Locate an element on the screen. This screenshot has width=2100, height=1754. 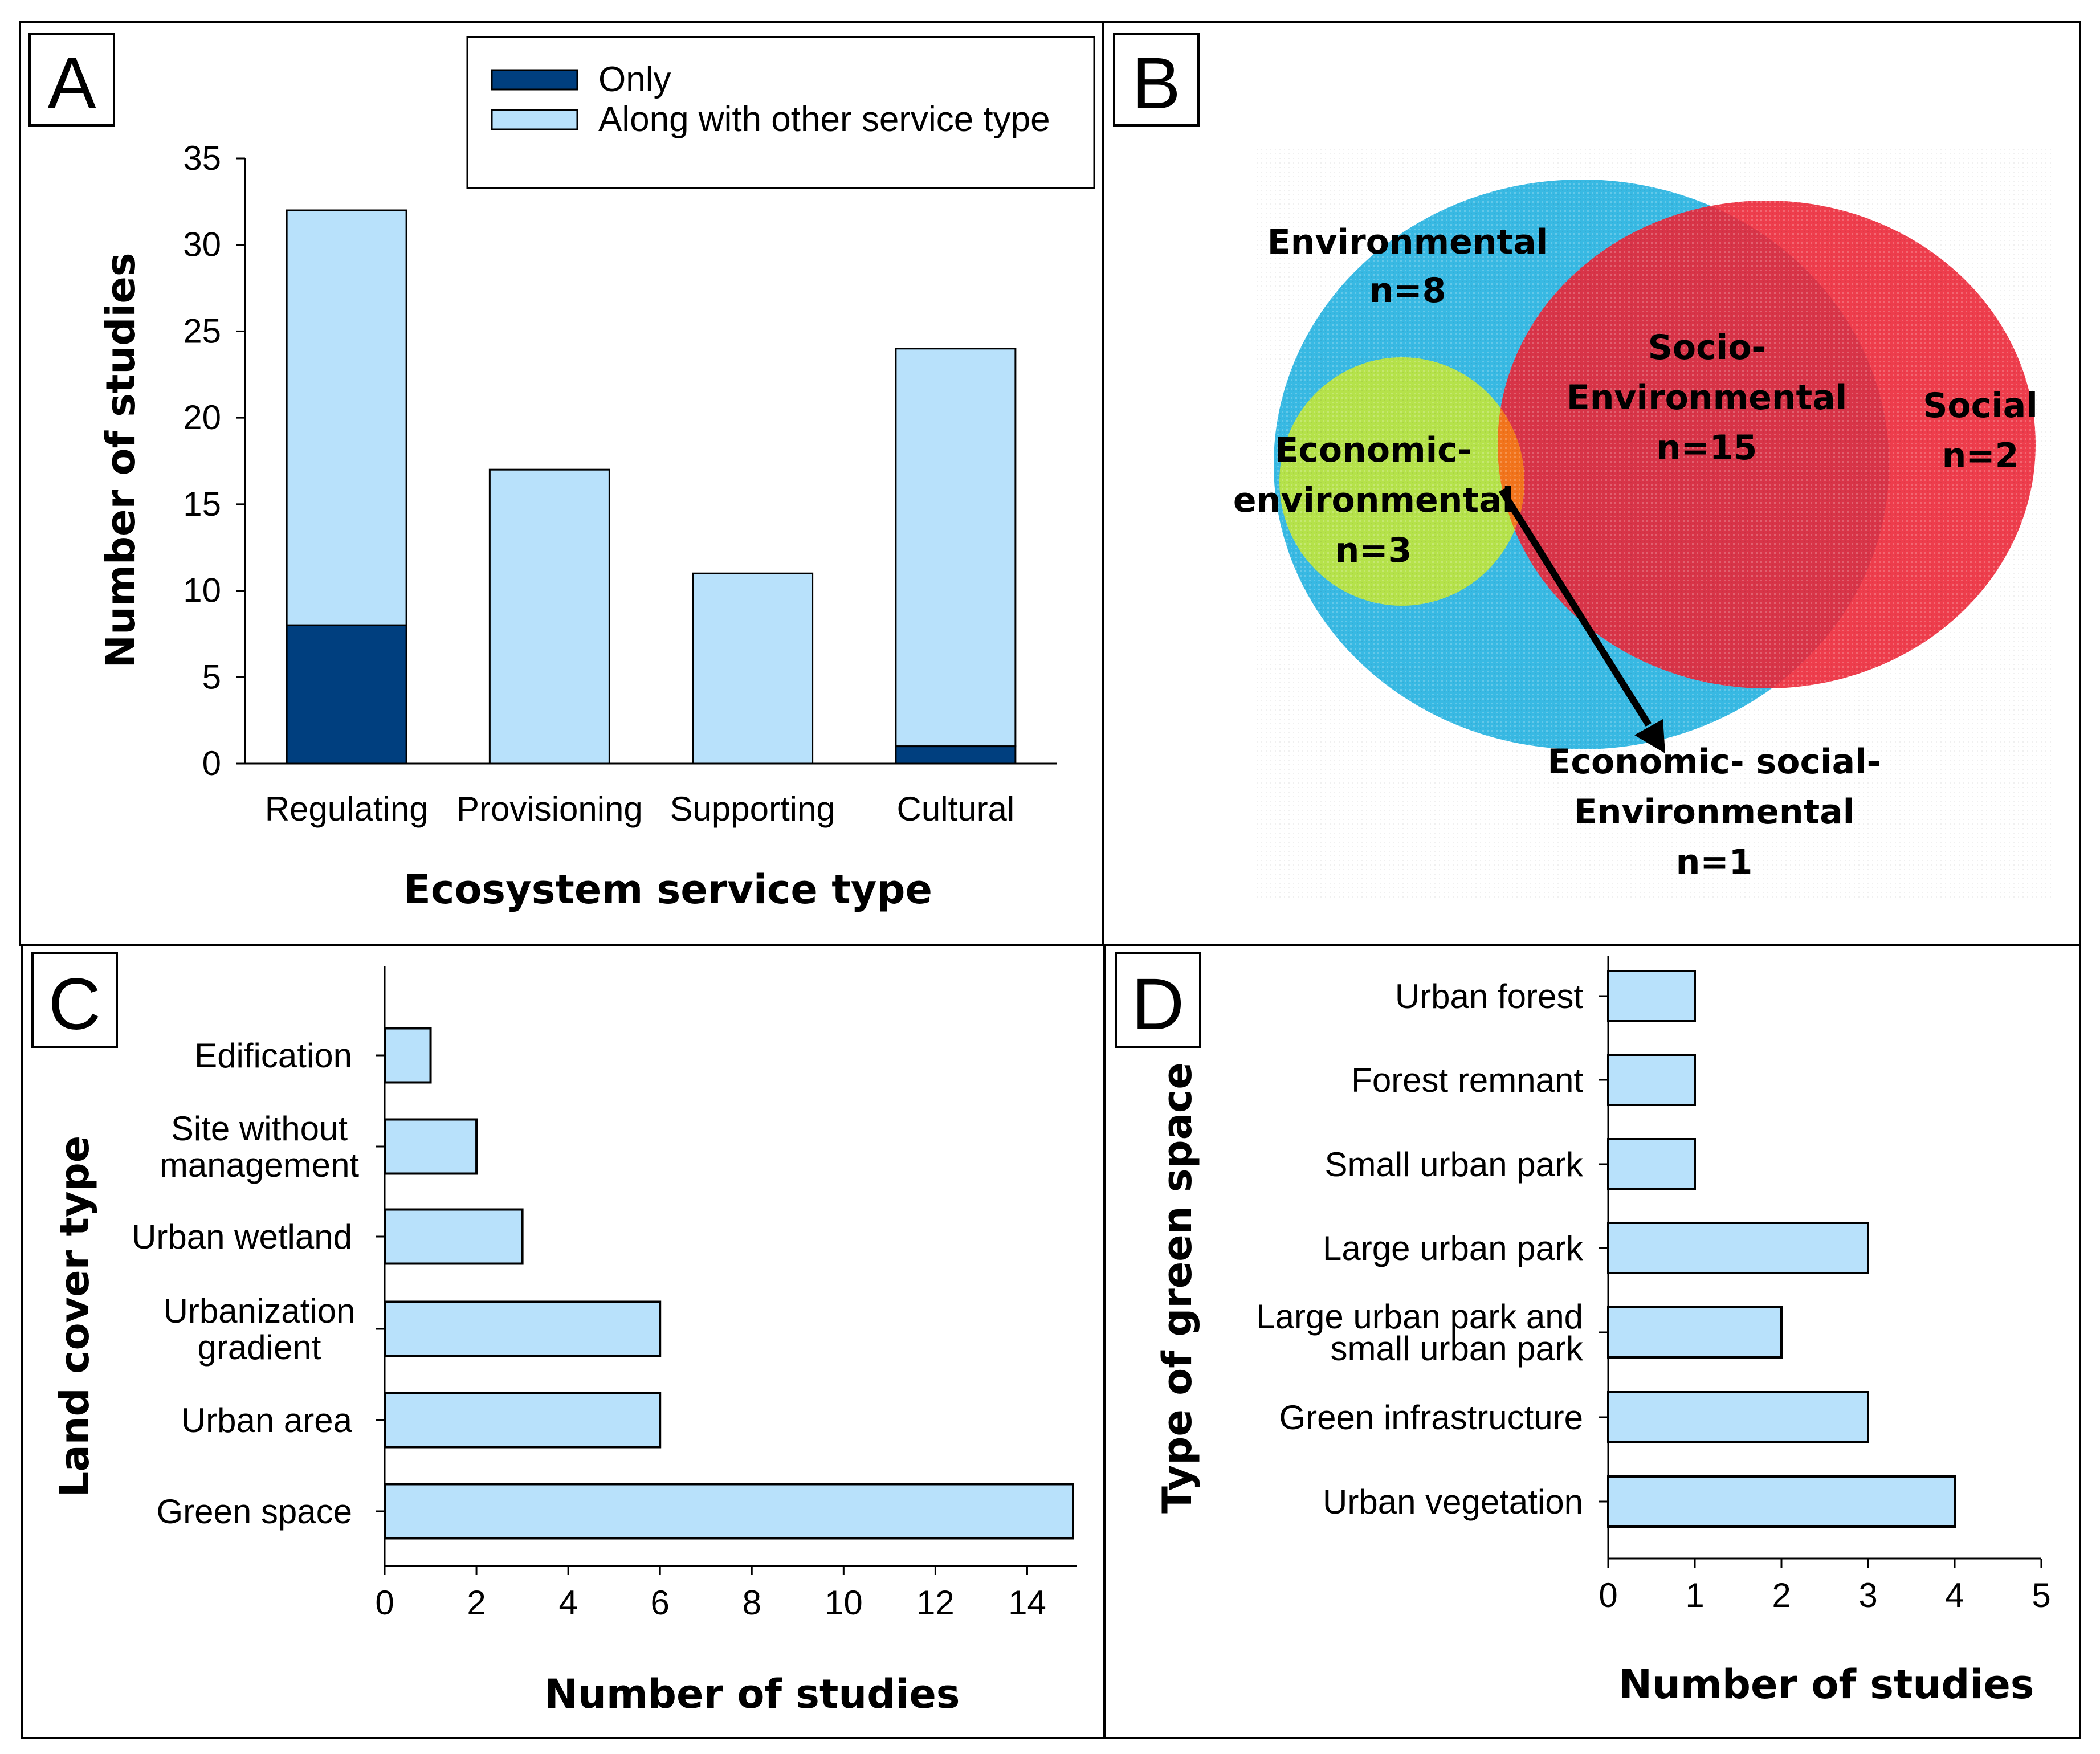
panel-b-letter: B is located at coordinates (1156, 83).